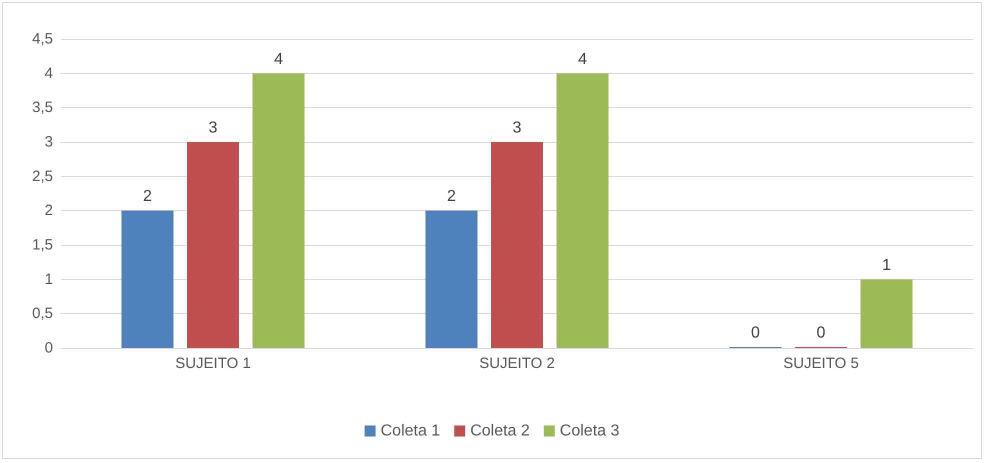 The height and width of the screenshot is (463, 986). Describe the element at coordinates (42, 313) in the screenshot. I see `y-tick-label: 0,5` at that location.